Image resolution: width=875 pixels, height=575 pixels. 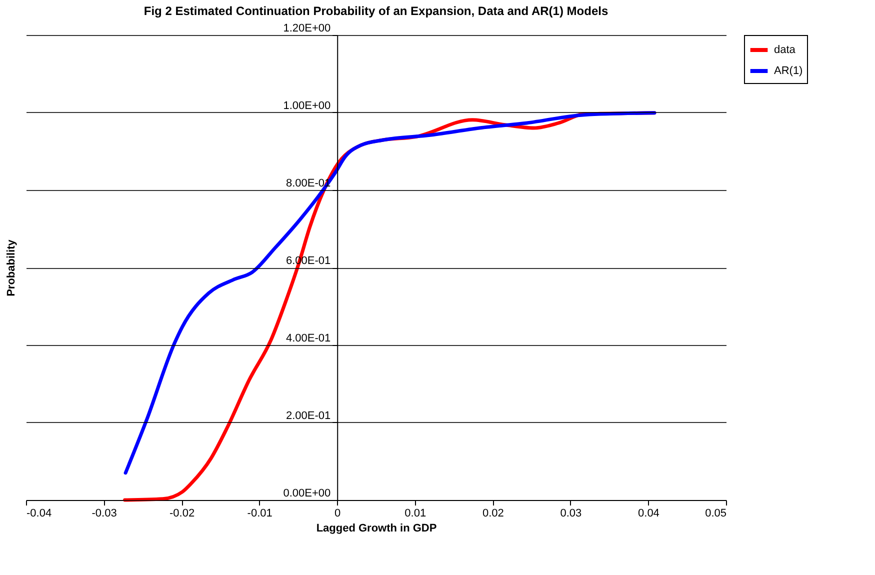 What do you see at coordinates (104, 514) in the screenshot?
I see `x-tick-label: -0.03` at bounding box center [104, 514].